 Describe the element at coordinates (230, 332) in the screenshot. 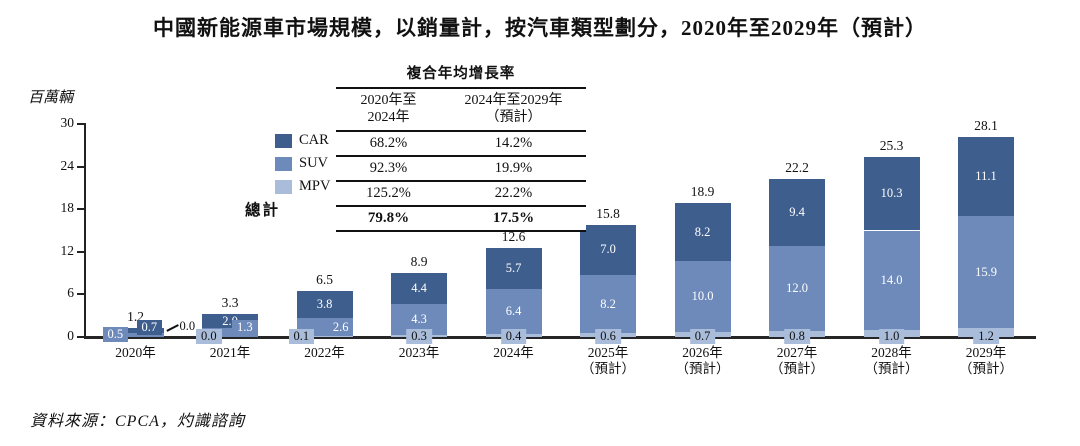

I see `bar-segment-suv-2021` at that location.